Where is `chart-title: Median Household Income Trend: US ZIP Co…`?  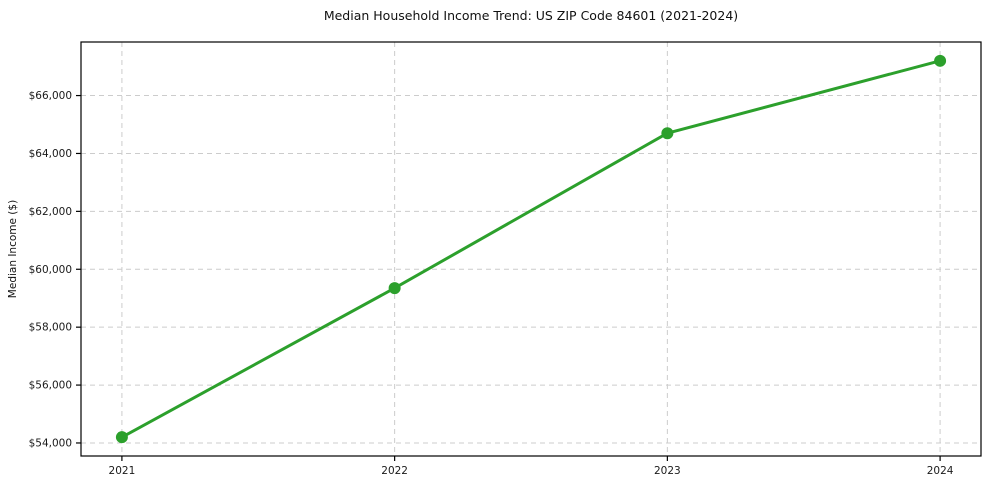 chart-title: Median Household Income Trend: US ZIP Co… is located at coordinates (531, 15).